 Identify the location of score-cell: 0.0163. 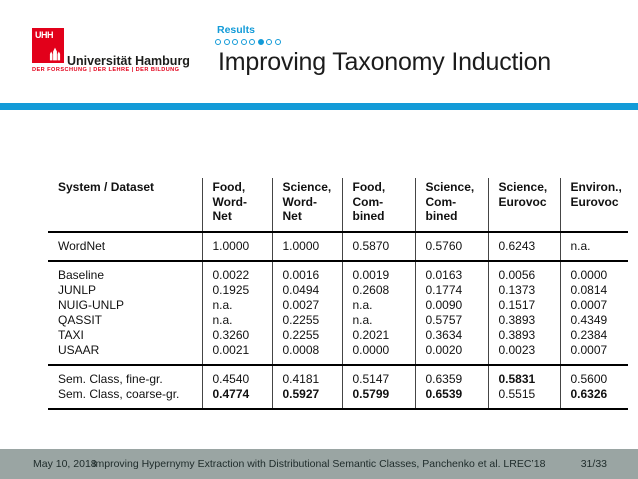
(451, 271).